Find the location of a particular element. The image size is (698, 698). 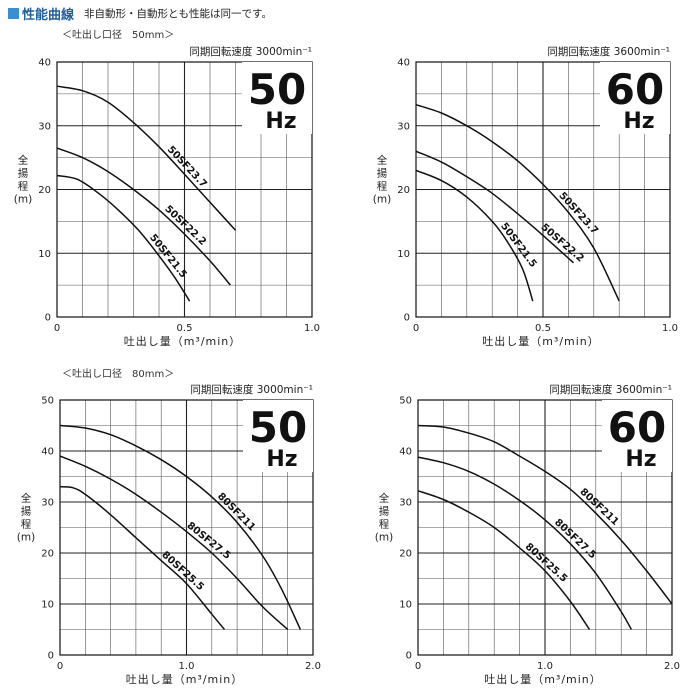

chart-title: 同期回転速度 3600min⁻¹ is located at coordinates (610, 389).